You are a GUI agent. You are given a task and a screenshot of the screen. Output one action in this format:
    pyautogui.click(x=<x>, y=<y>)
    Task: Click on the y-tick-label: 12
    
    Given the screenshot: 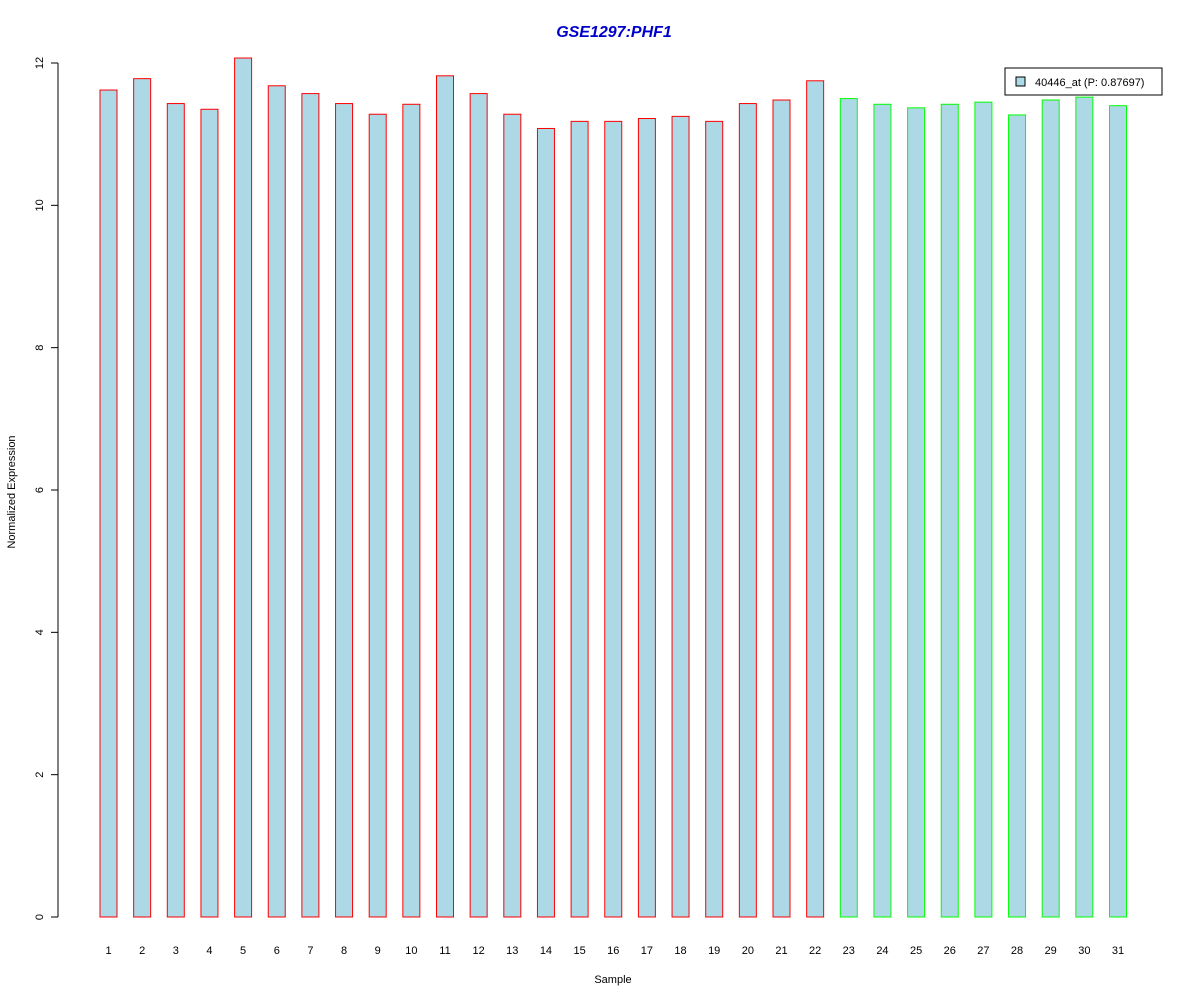 What is the action you would take?
    pyautogui.click(x=40, y=63)
    